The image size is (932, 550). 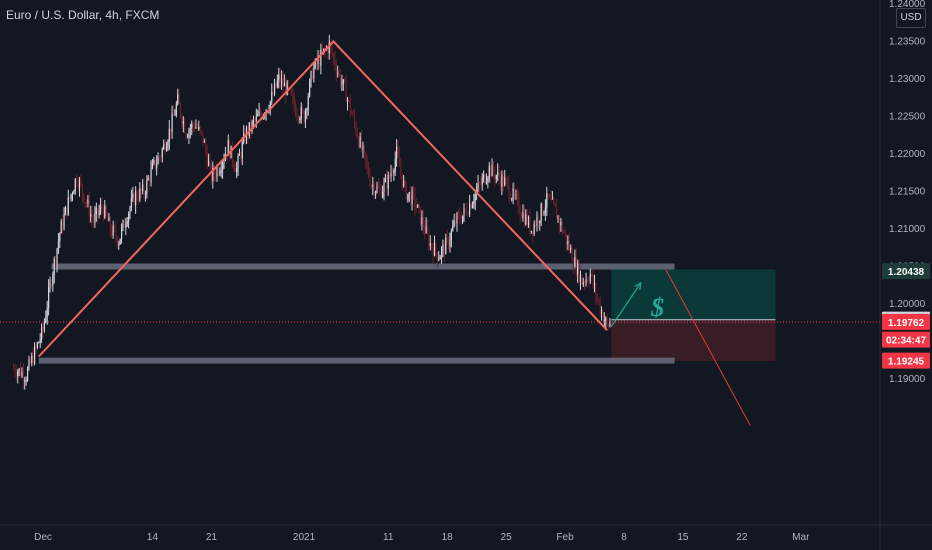 I want to click on price-badge, so click(x=906, y=360).